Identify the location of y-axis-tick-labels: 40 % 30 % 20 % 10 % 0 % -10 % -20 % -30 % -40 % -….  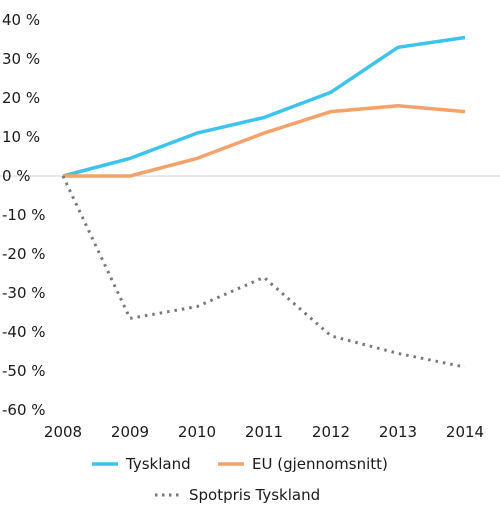
(24, 215).